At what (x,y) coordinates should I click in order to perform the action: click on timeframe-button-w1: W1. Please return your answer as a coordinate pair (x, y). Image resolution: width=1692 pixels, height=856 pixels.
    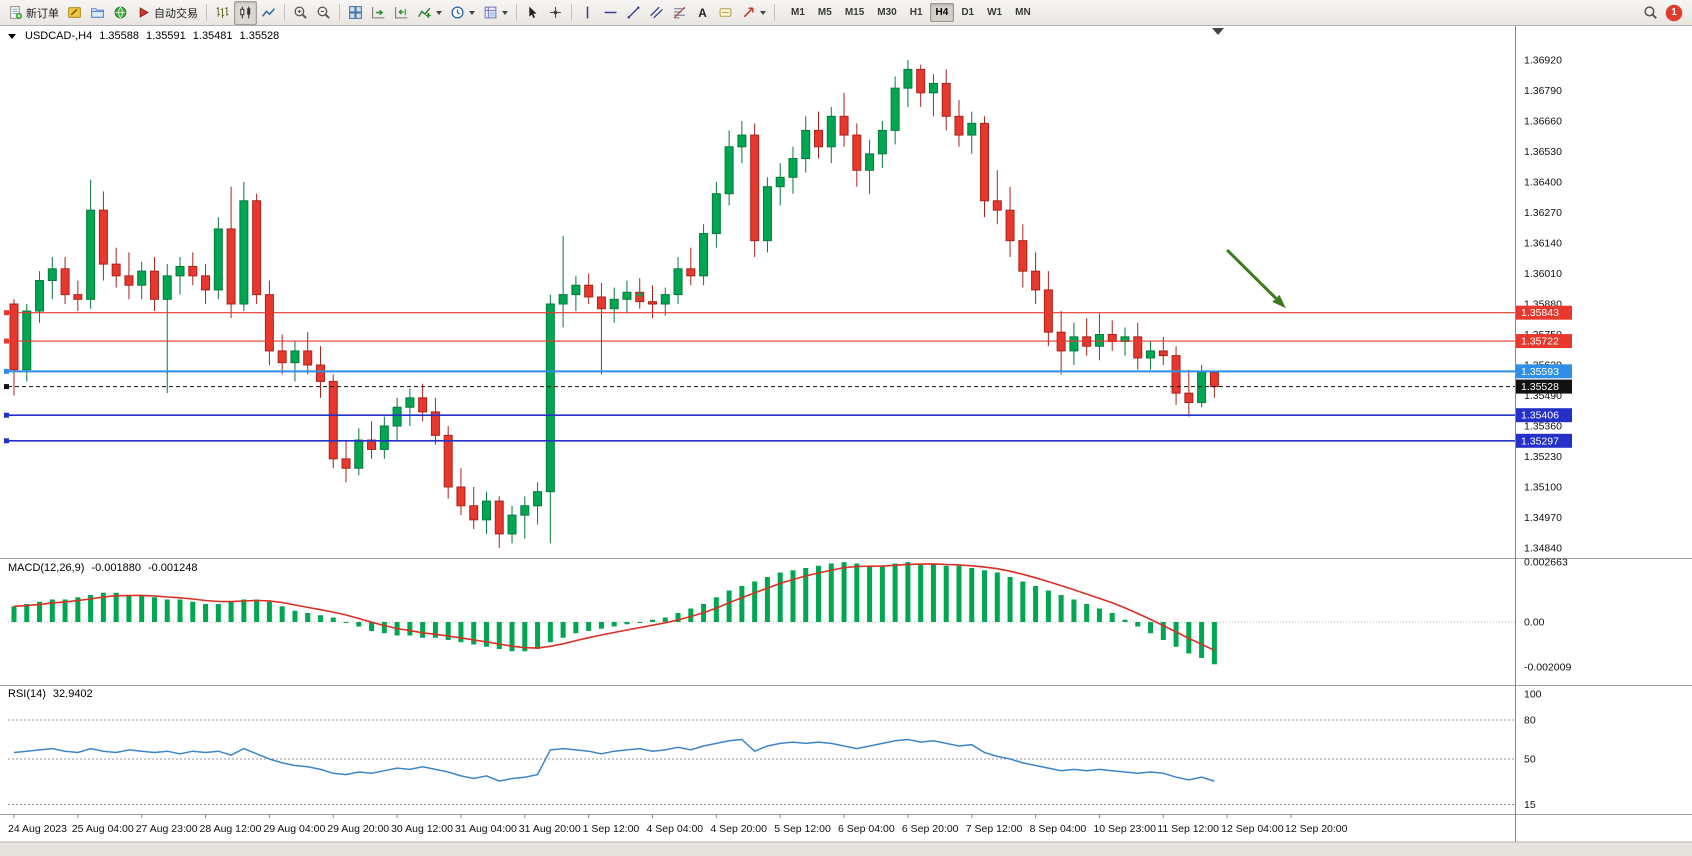
    Looking at the image, I should click on (995, 12).